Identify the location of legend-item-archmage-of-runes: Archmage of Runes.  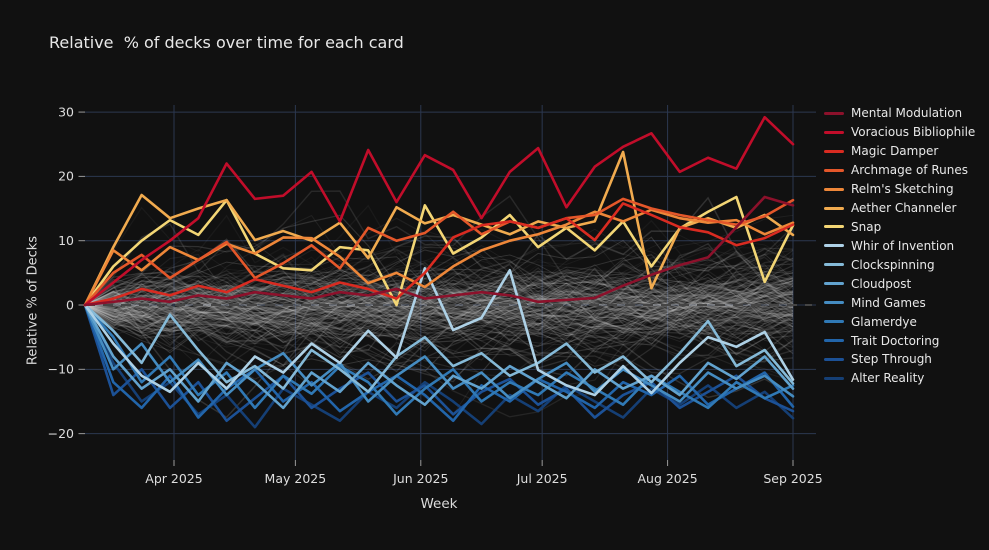
(899, 170).